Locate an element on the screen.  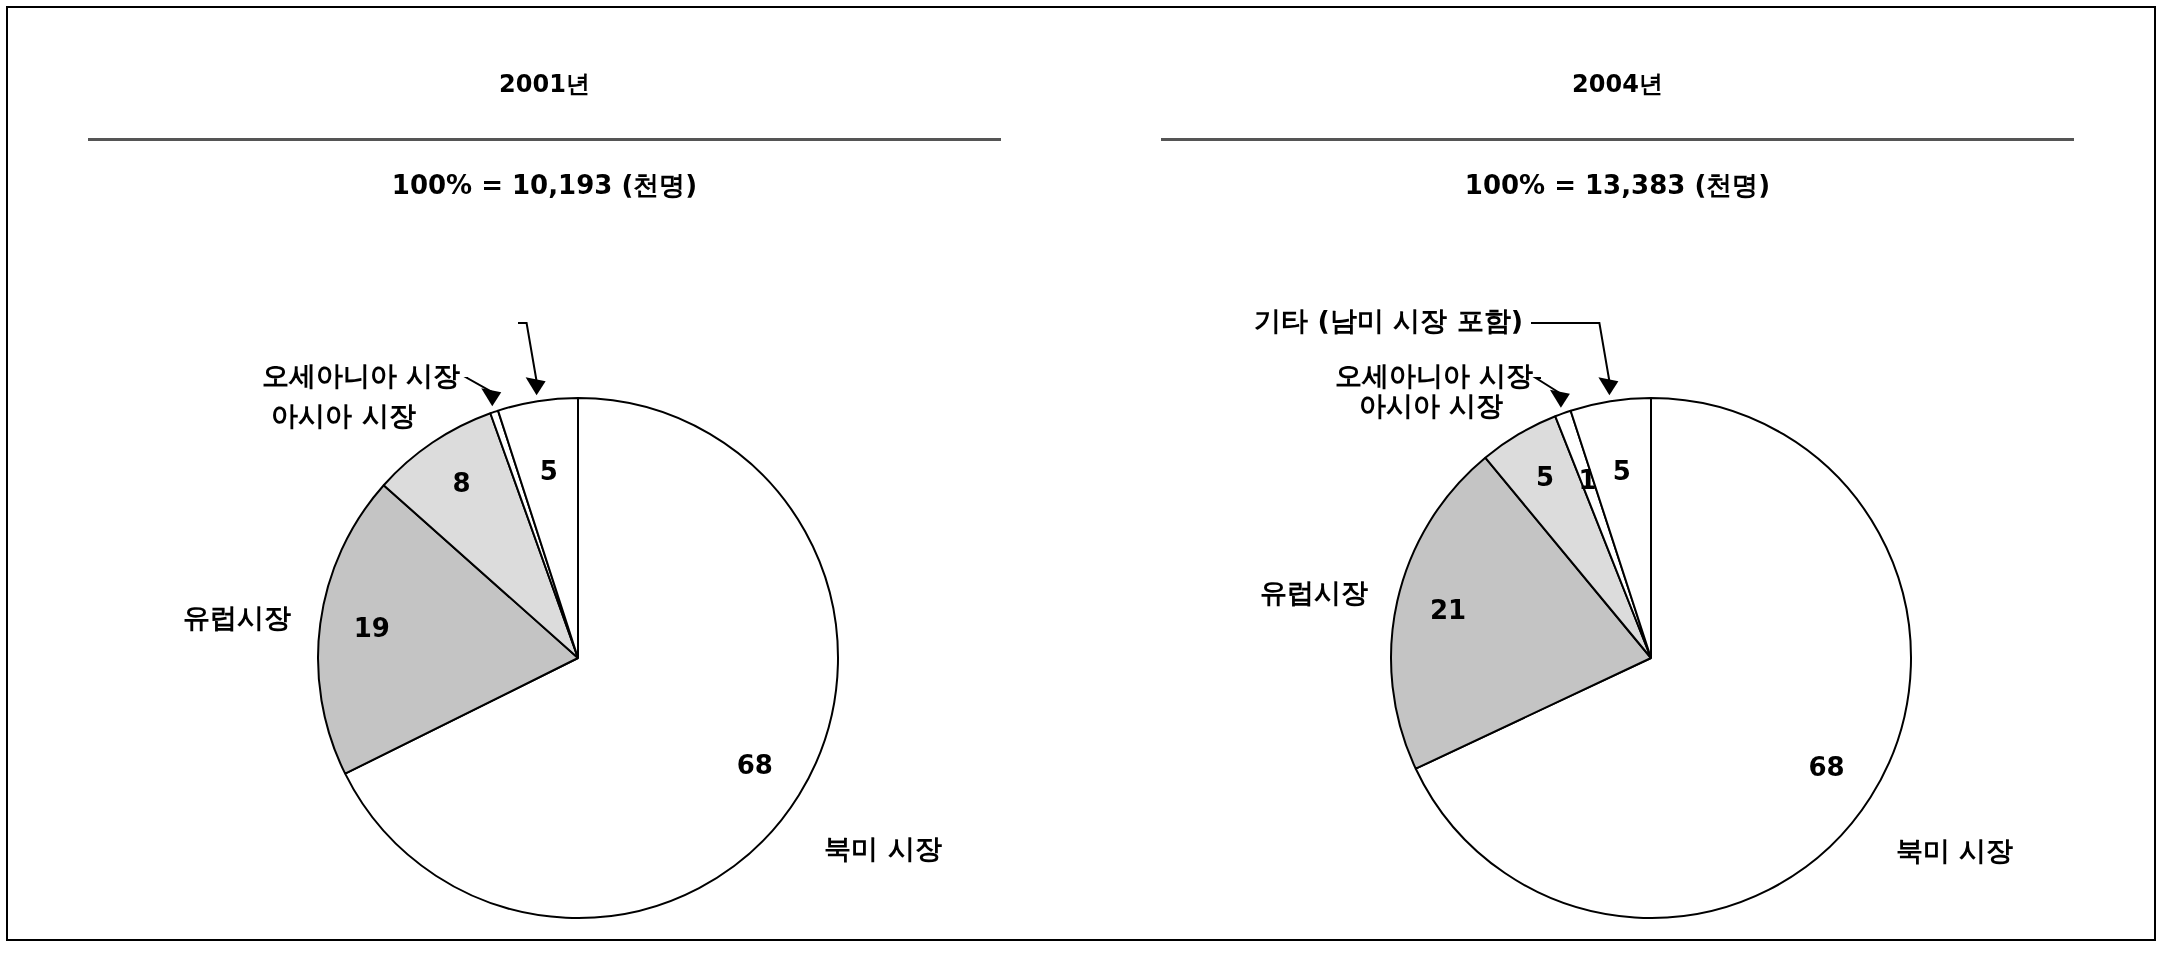
chart-title: 2001년 is located at coordinates (544, 84).